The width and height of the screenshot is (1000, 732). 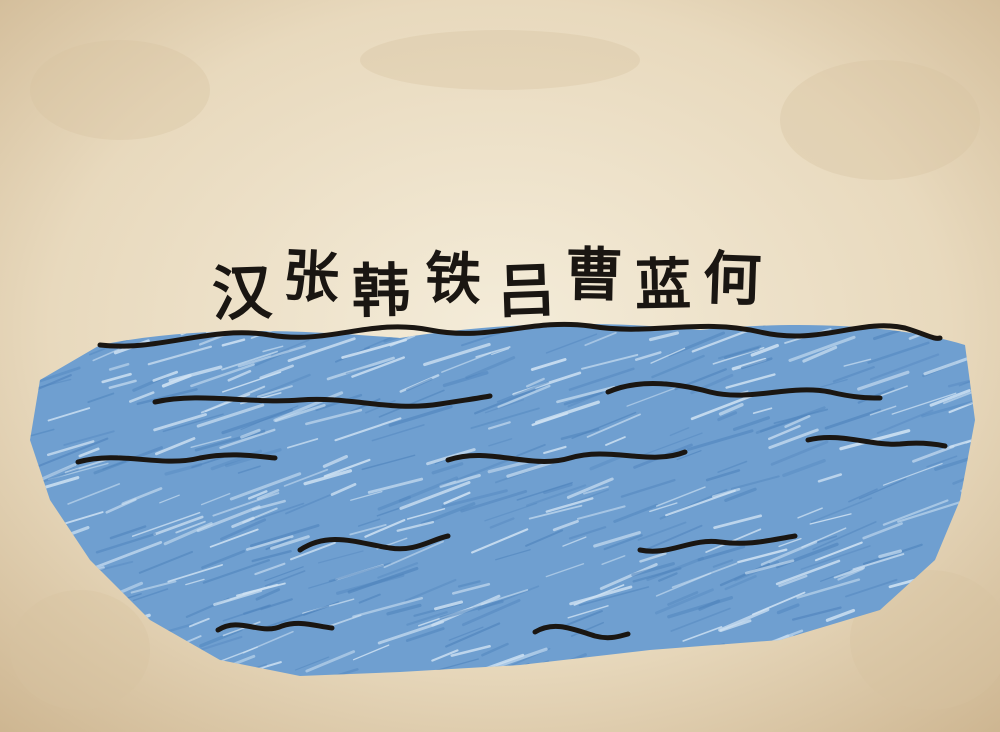 I want to click on surname-glyph: 韩, so click(x=381, y=291).